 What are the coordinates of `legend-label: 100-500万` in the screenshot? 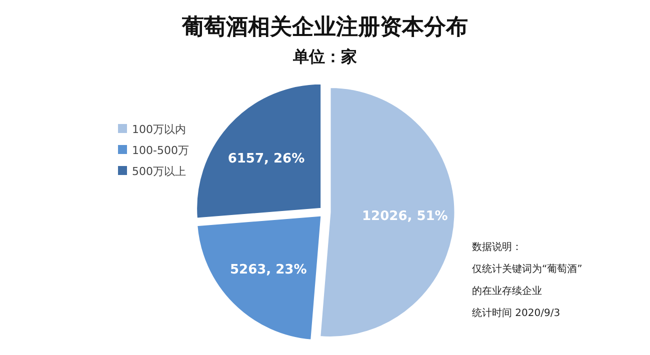 It's located at (160, 150).